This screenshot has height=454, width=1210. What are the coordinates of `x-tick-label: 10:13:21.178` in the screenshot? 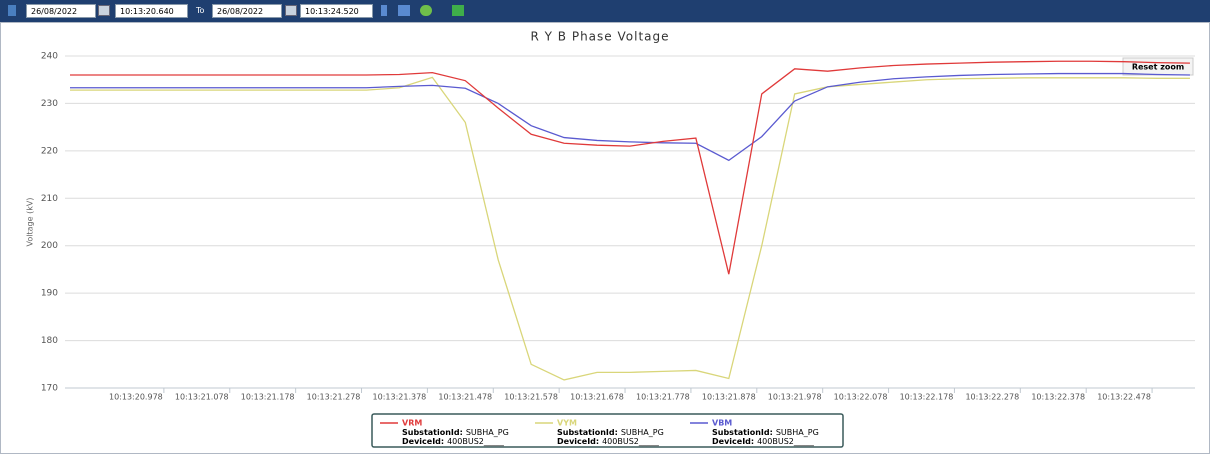 It's located at (268, 397).